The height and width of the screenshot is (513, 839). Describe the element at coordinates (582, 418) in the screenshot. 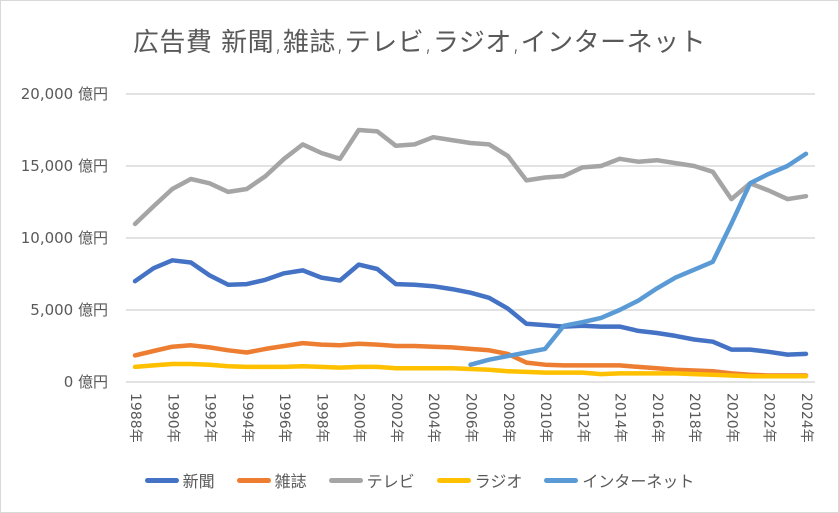

I see `x-tick-label: 2012年` at that location.